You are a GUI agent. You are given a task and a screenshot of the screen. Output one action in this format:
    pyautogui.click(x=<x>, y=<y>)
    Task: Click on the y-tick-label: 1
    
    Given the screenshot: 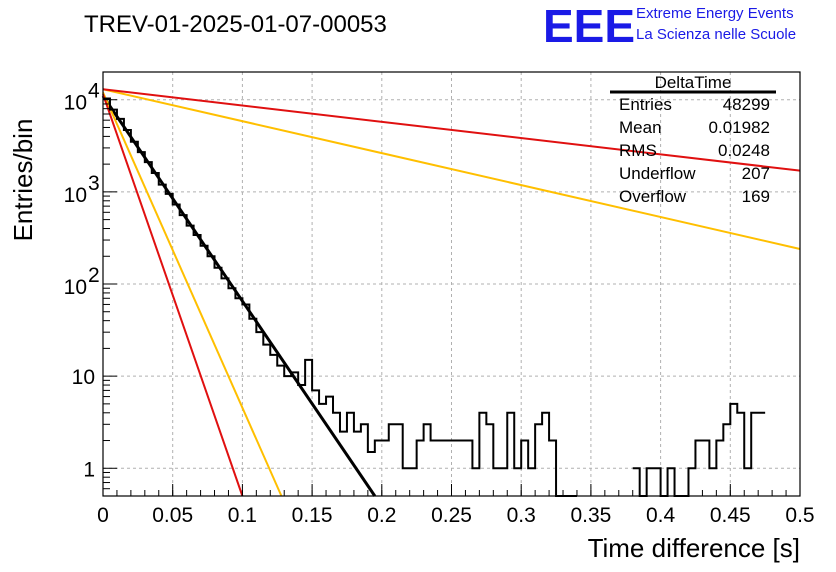 What is the action you would take?
    pyautogui.click(x=89, y=469)
    